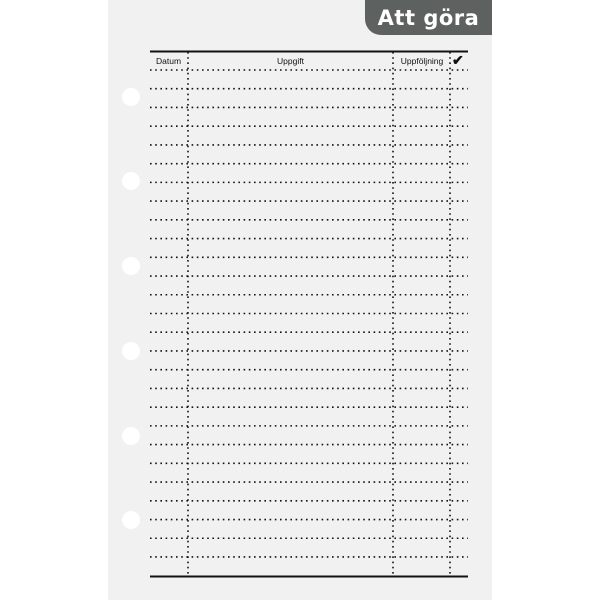  What do you see at coordinates (169, 61) in the screenshot?
I see `column-header-datum: Datum` at bounding box center [169, 61].